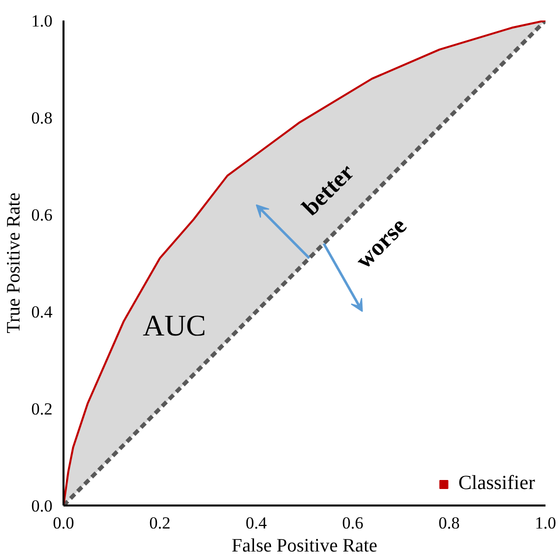 This screenshot has width=559, height=559. I want to click on y-axis-title: True Positive Rate, so click(13, 263).